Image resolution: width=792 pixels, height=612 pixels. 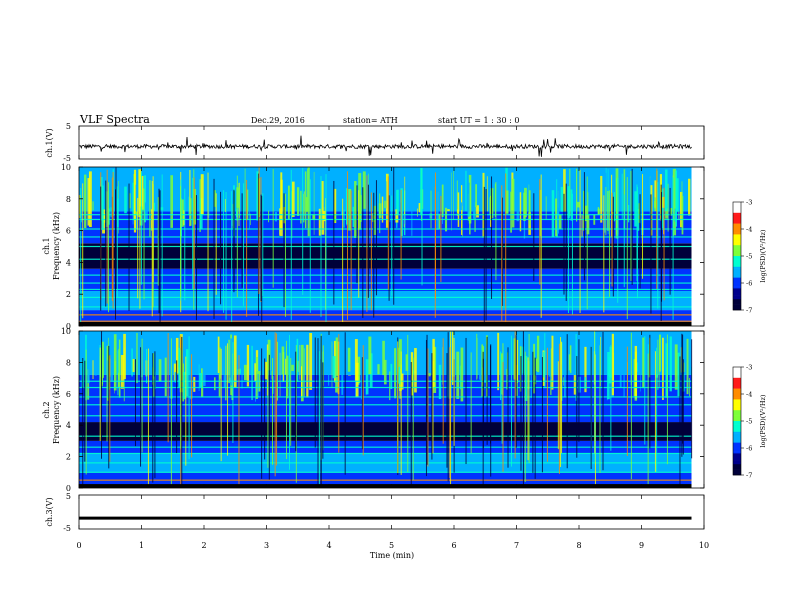 I want to click on ch2-colorbar: -3 -4 -5 -6 -7 log(PSD)(V²/Hz), so click(x=749, y=422).